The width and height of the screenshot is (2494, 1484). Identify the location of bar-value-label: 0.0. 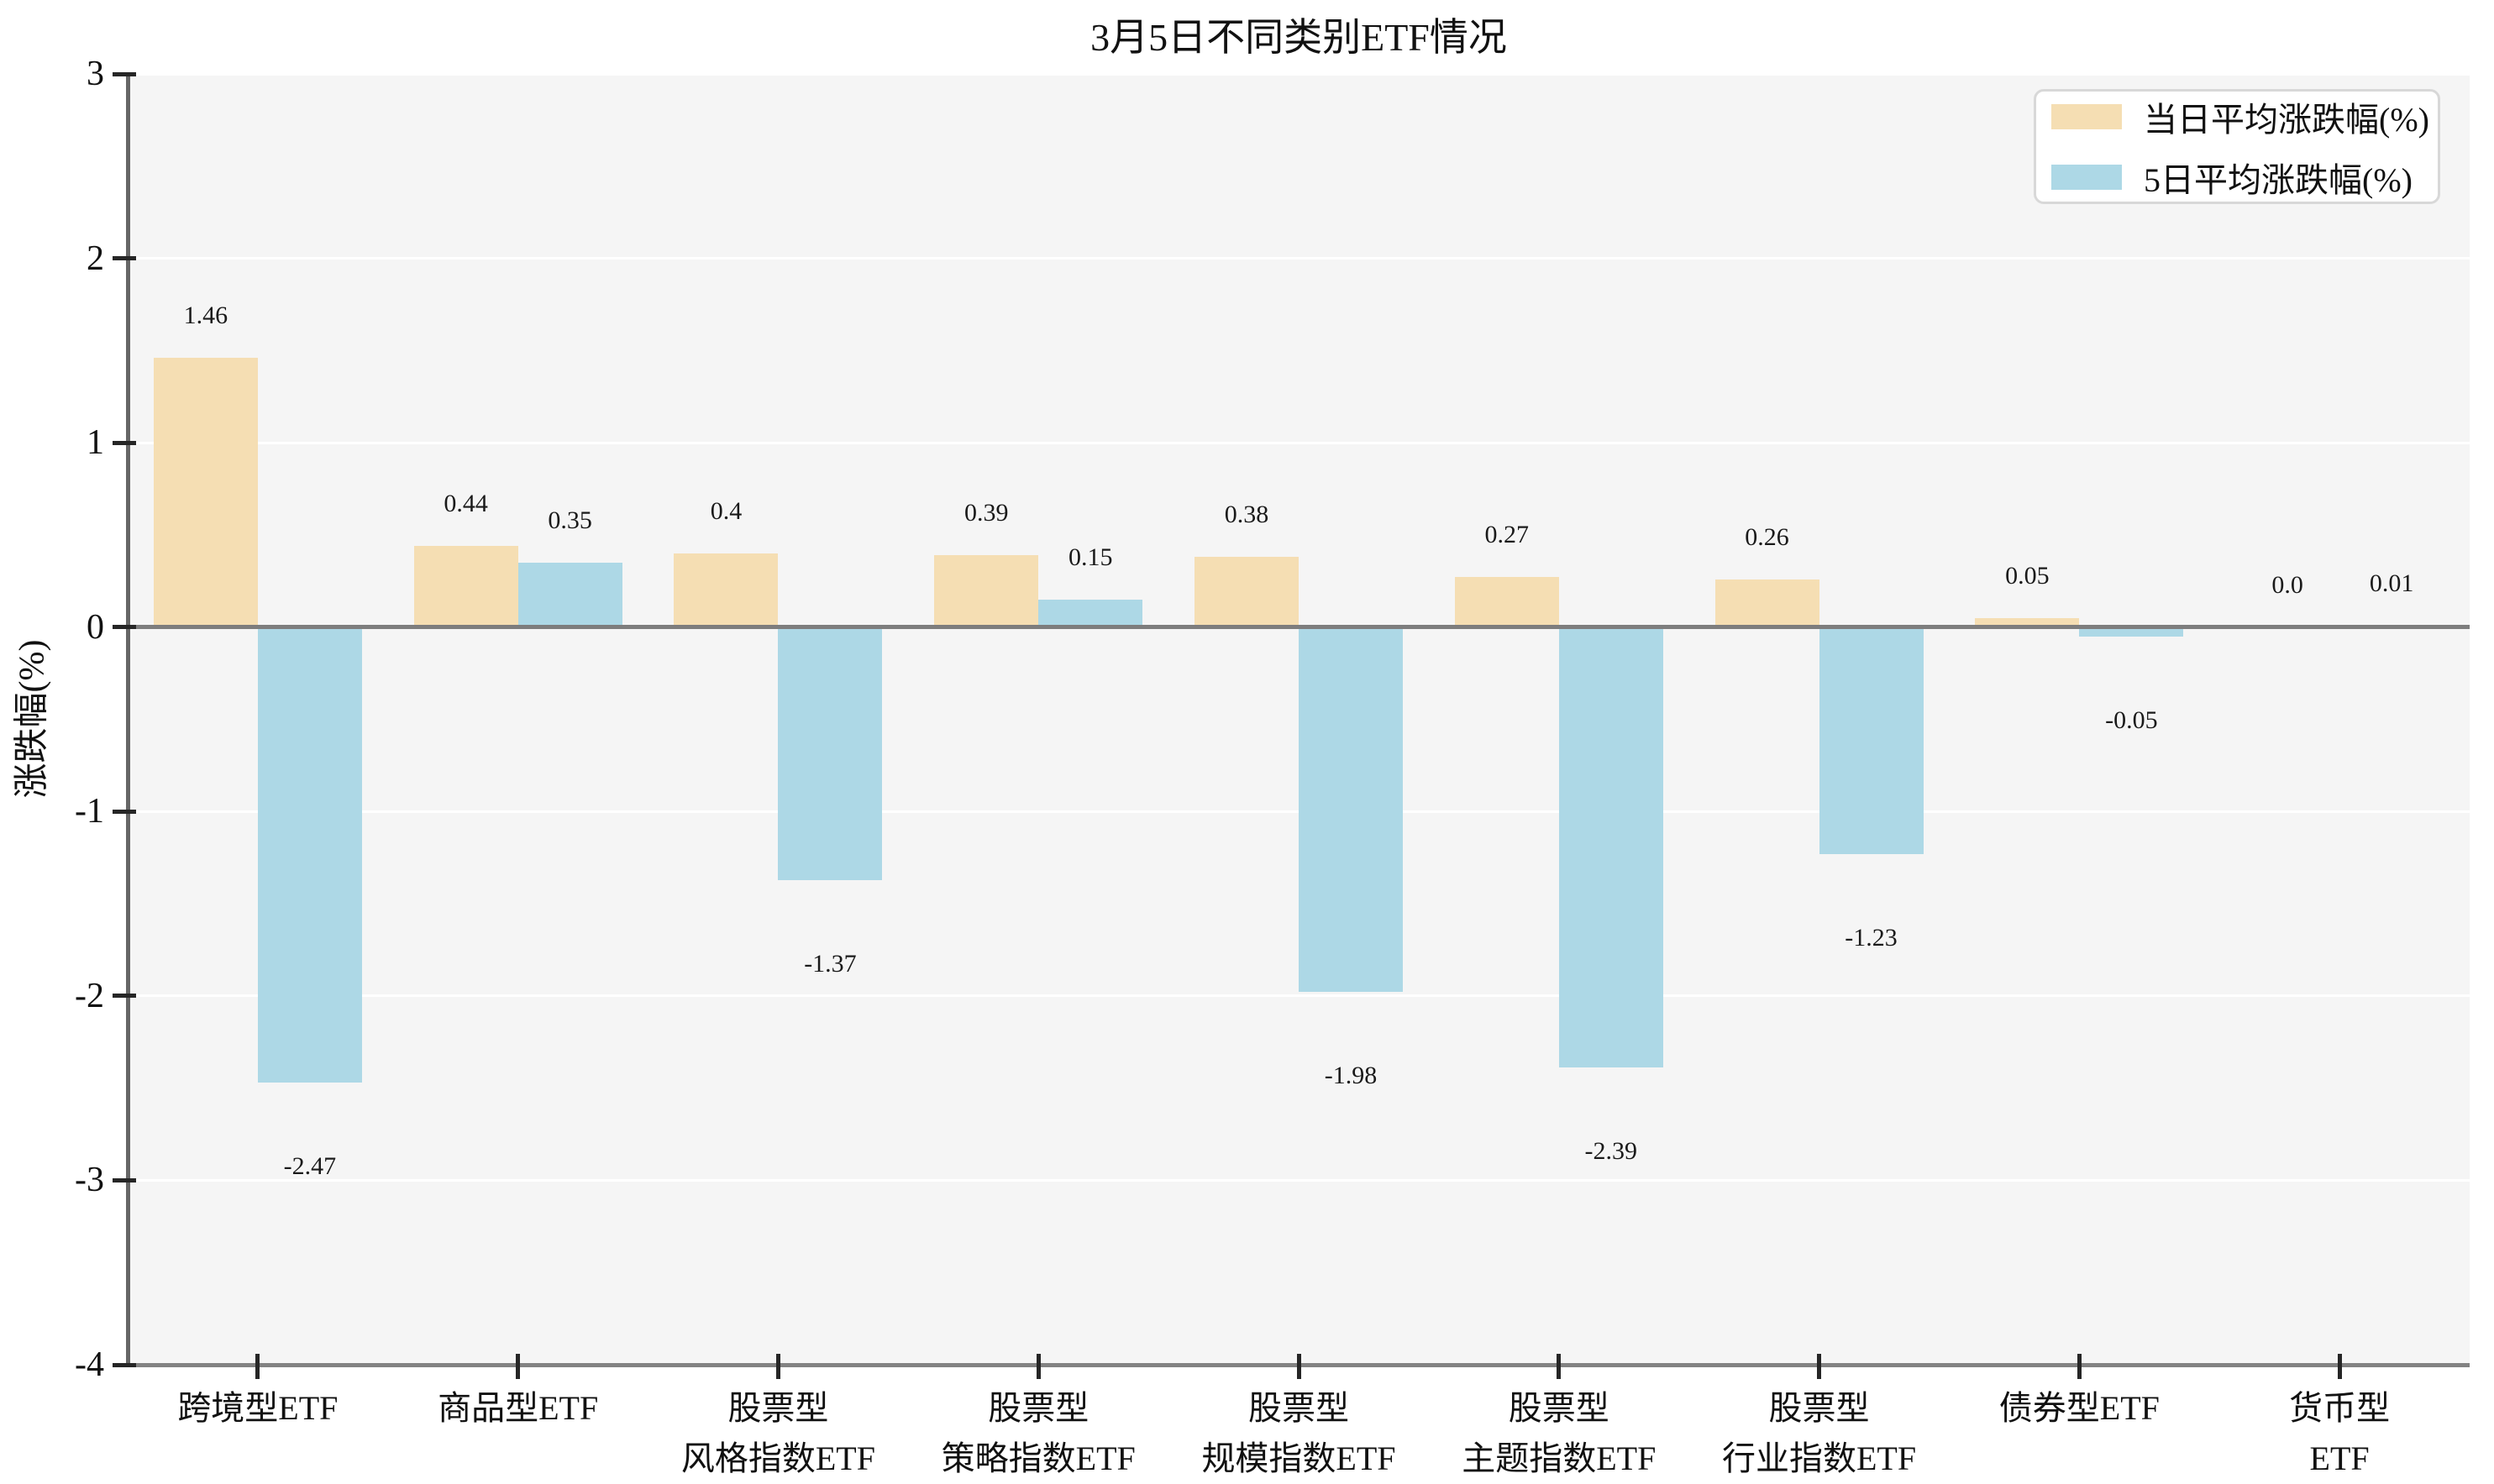
(2287, 584).